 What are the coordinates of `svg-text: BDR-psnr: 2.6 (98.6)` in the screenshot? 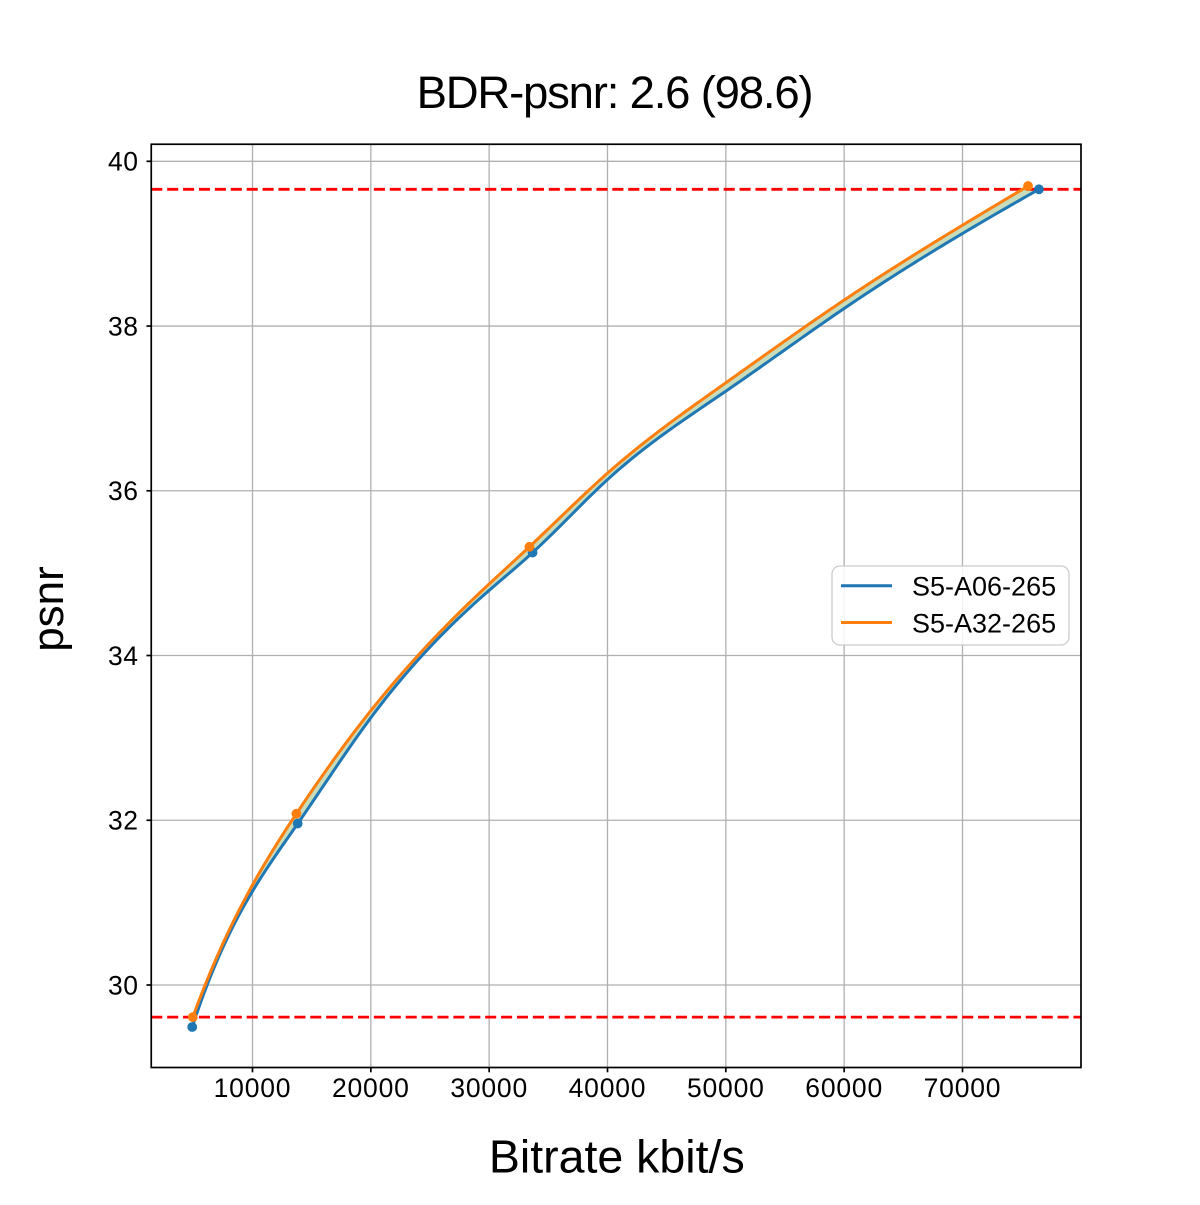 It's located at (615, 92).